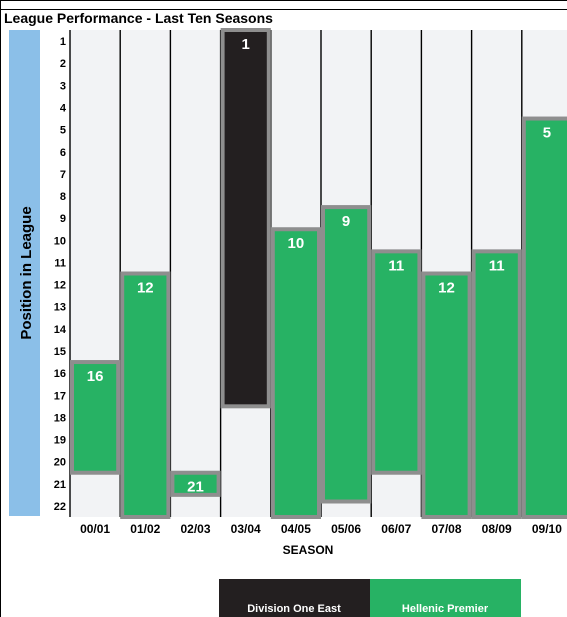 Image resolution: width=567 pixels, height=617 pixels. What do you see at coordinates (60, 330) in the screenshot?
I see `y-tick-14: 14` at bounding box center [60, 330].